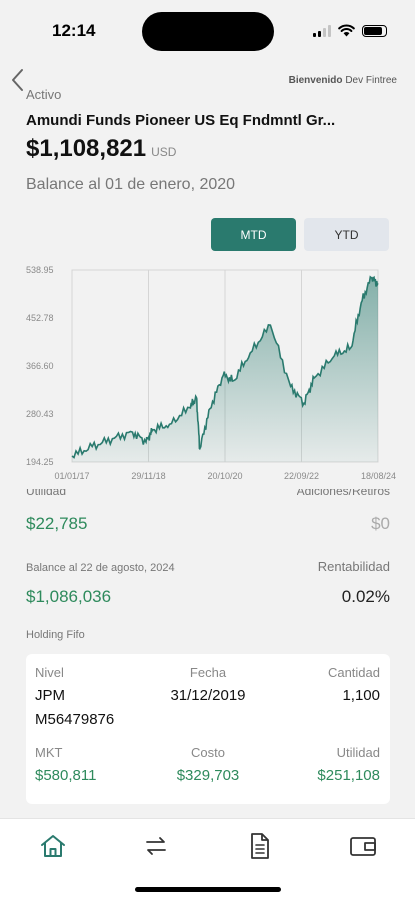  Describe the element at coordinates (301, 476) in the screenshot. I see `x-tick-label: 22/09/22` at that location.